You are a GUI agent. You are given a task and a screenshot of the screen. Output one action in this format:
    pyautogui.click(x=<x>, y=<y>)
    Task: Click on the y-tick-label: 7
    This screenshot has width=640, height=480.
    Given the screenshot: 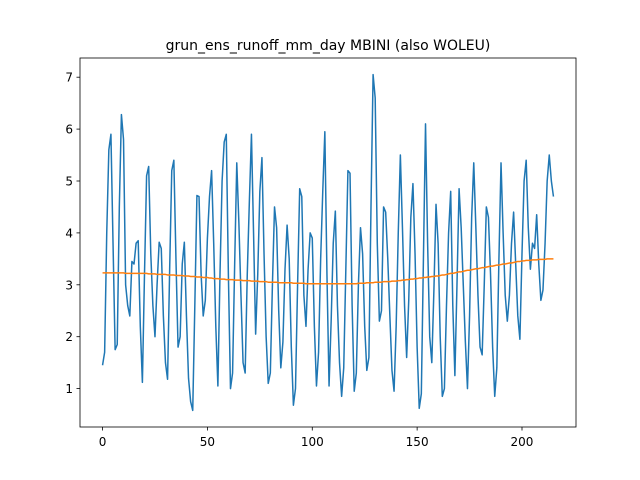 What is the action you would take?
    pyautogui.click(x=69, y=78)
    